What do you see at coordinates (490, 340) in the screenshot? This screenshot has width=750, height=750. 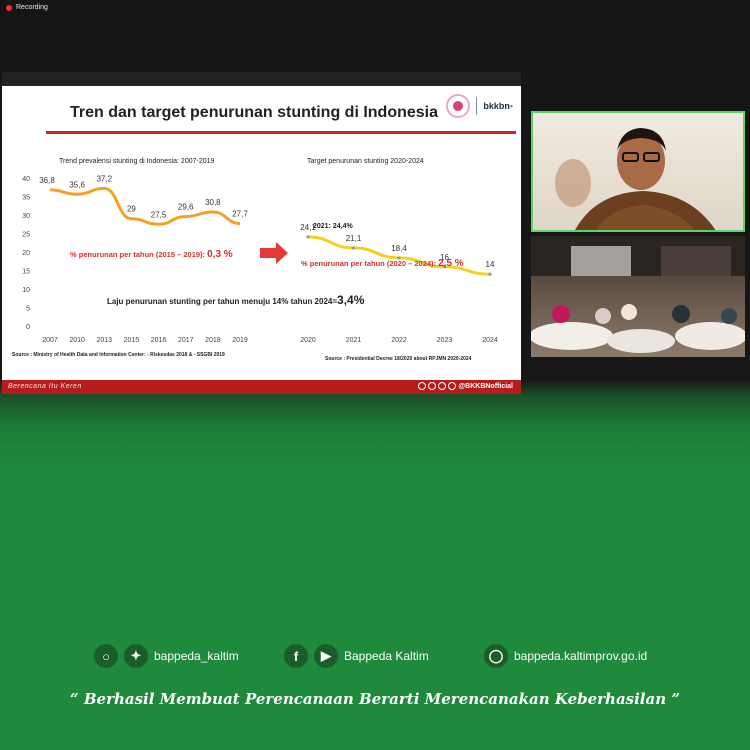 I see `x-tick-label: 2024` at bounding box center [490, 340].